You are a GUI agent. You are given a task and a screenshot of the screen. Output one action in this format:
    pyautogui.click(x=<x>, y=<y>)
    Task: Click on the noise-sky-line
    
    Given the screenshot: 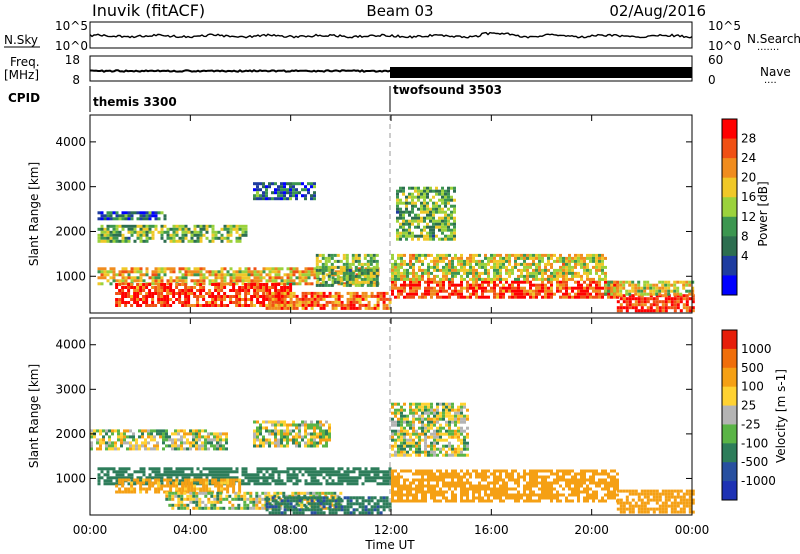 What is the action you would take?
    pyautogui.click(x=391, y=35)
    